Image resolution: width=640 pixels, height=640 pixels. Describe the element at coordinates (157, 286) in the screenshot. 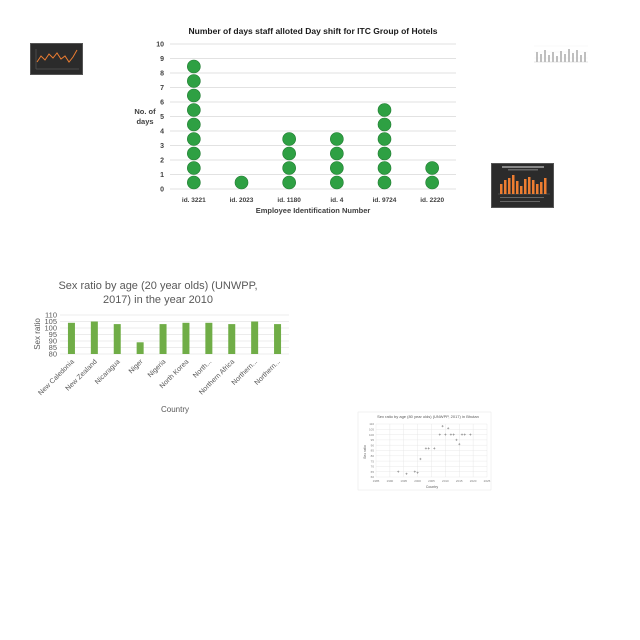

I see `chart2-title-line1: Sex ratio by age (20 year olds) (UNWPP,` at that location.